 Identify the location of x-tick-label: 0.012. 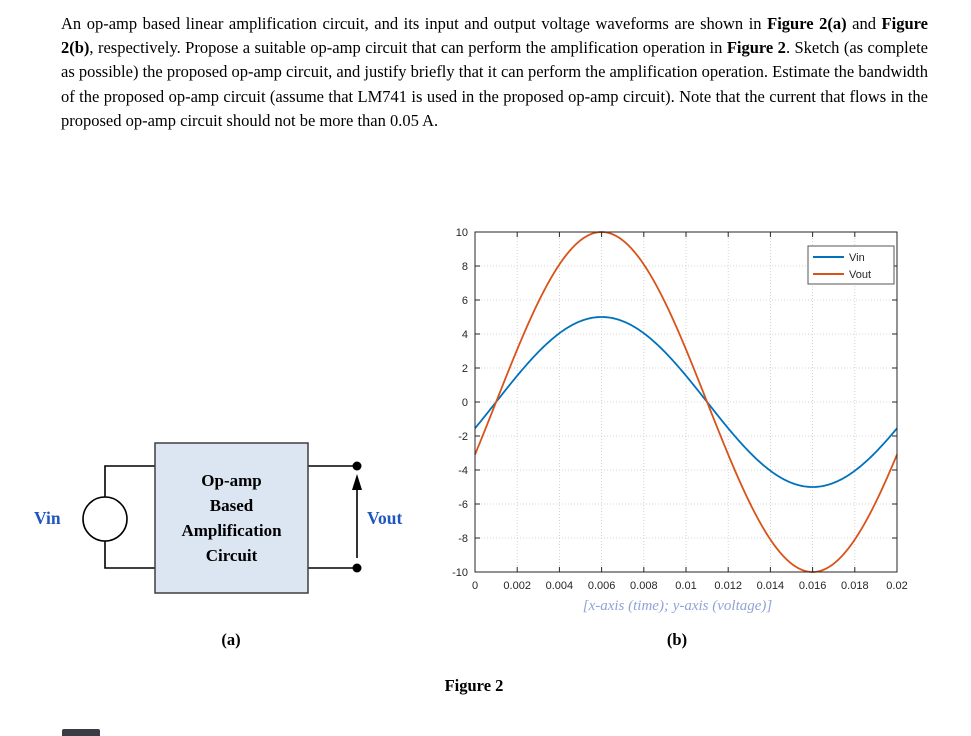
(728, 586).